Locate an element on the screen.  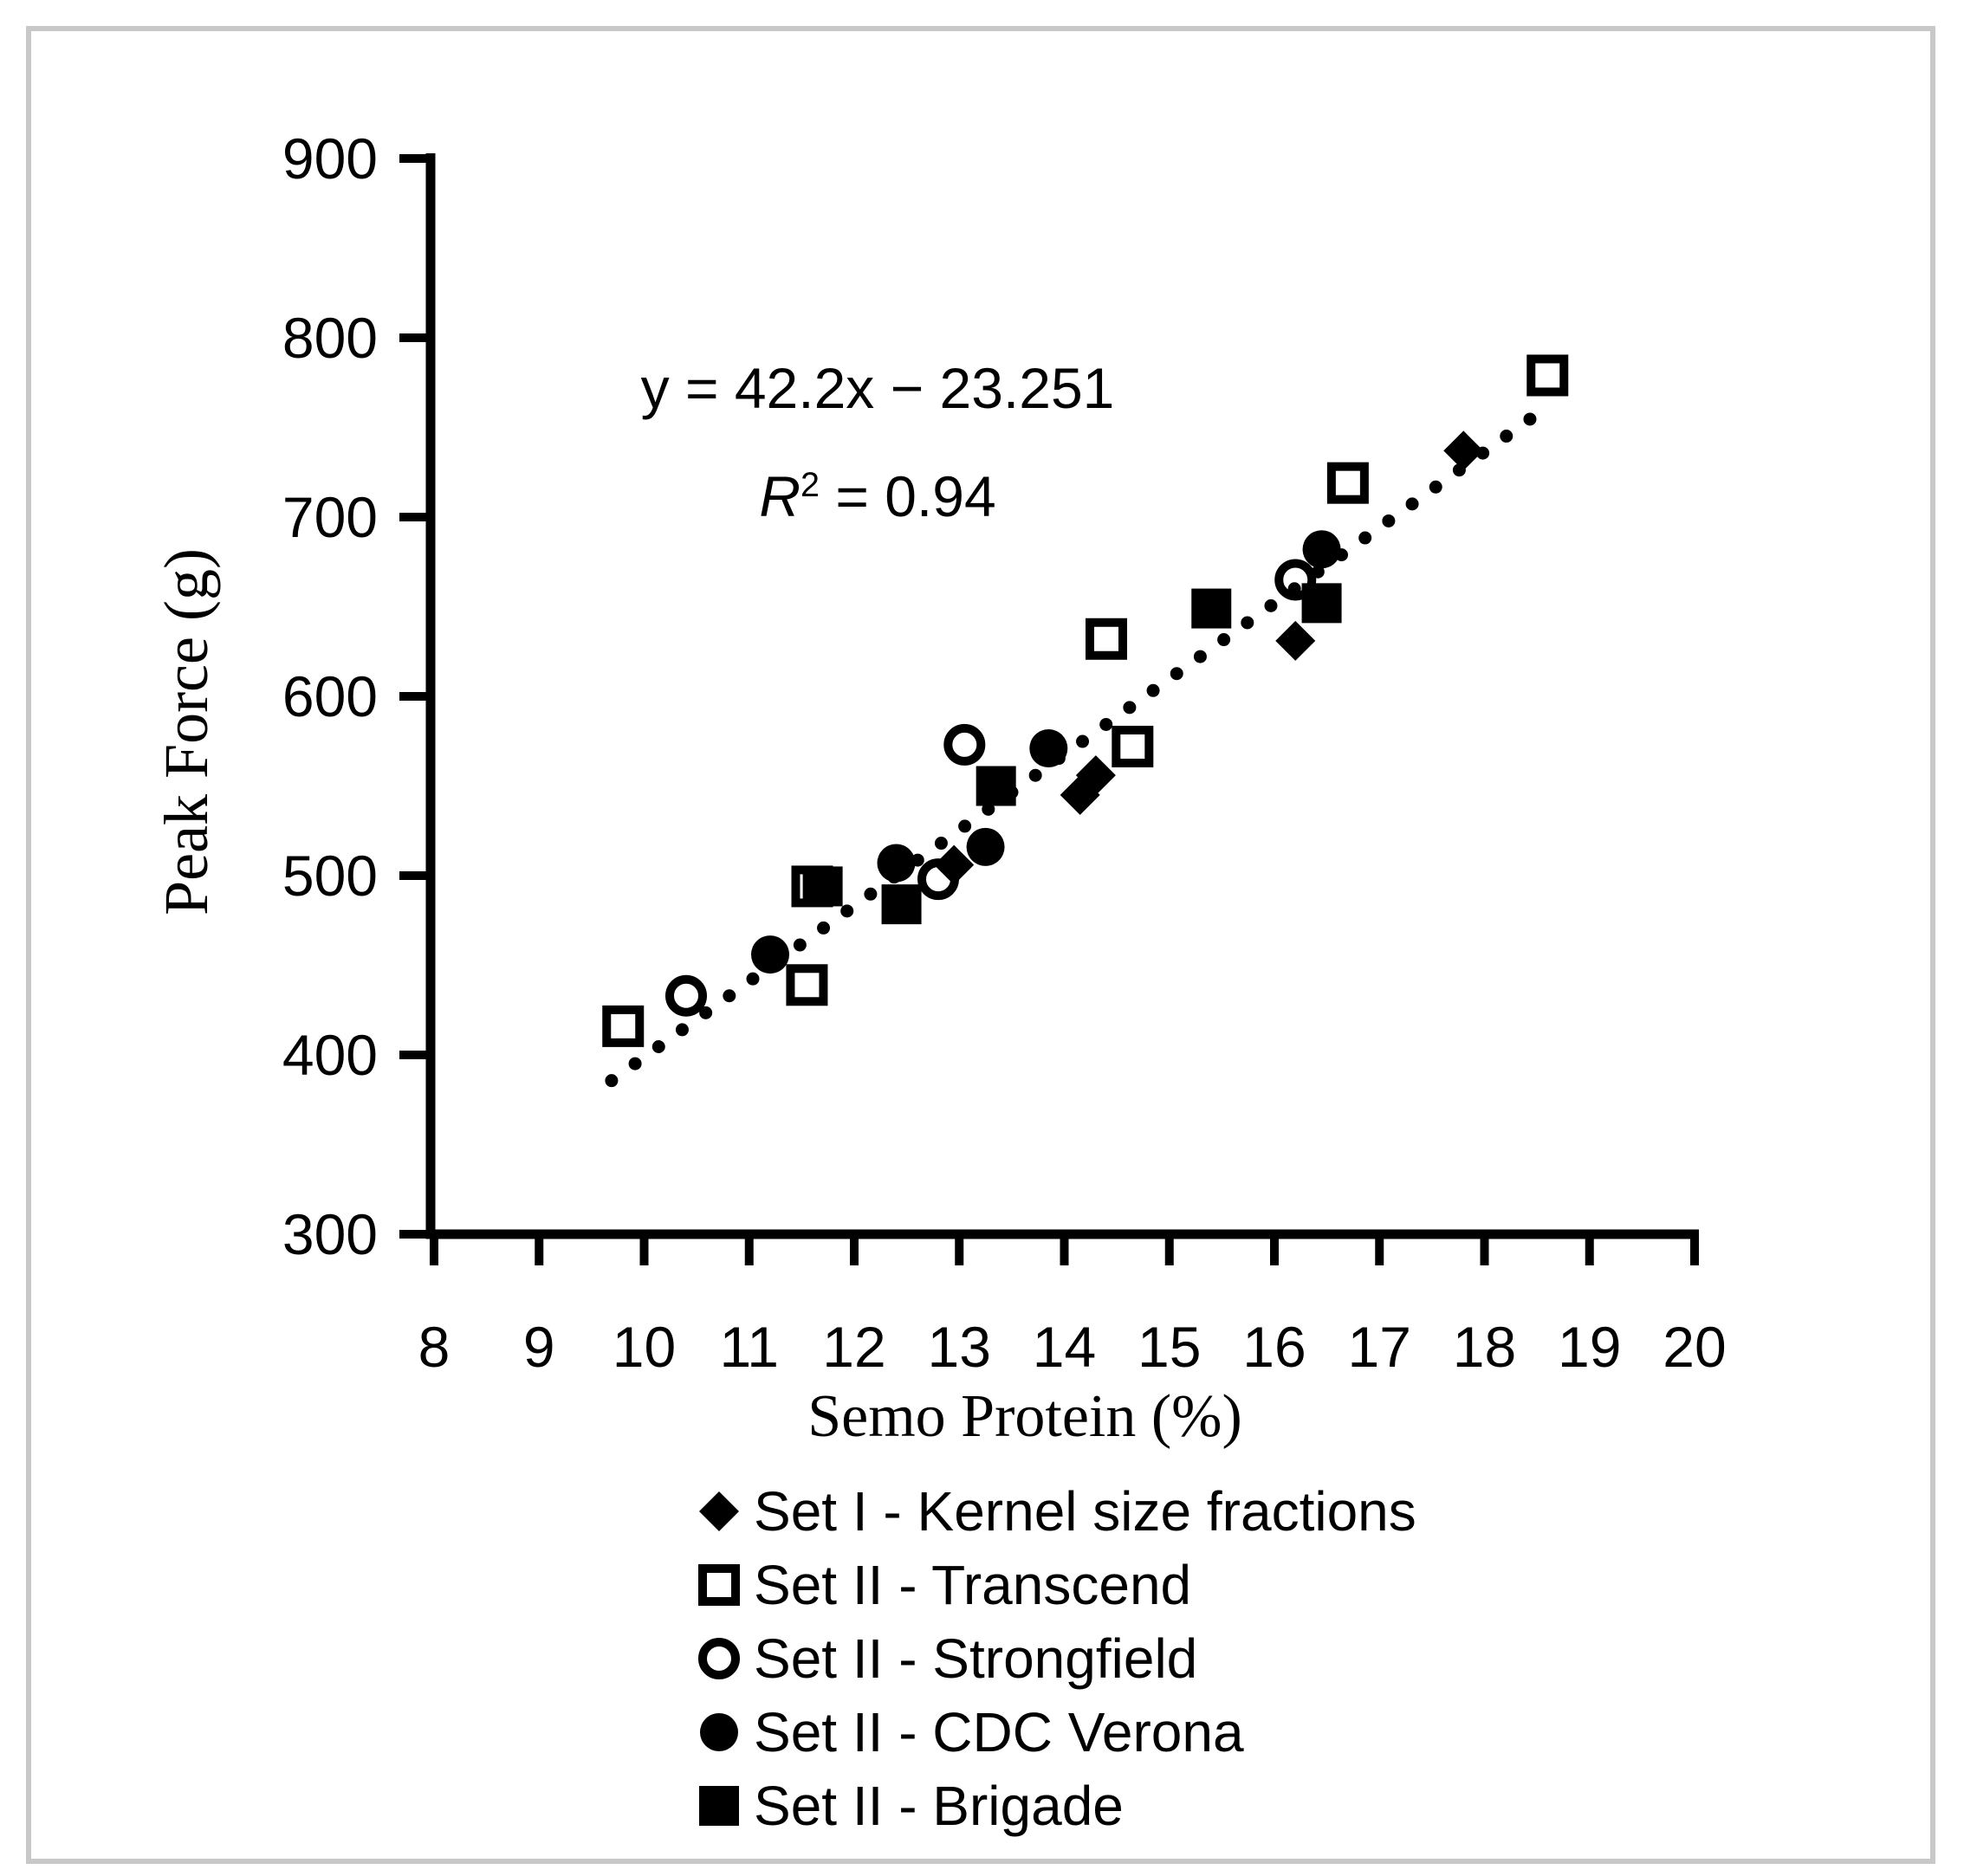
x-tick-label-20: 20 is located at coordinates (1694, 1347).